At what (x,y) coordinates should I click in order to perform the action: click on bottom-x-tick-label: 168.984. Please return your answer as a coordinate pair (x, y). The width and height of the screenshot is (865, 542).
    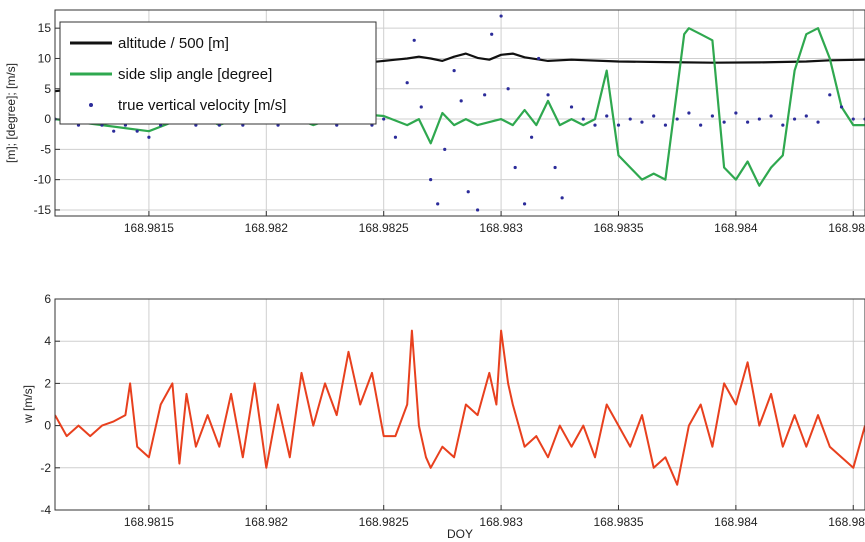
    Looking at the image, I should click on (736, 522).